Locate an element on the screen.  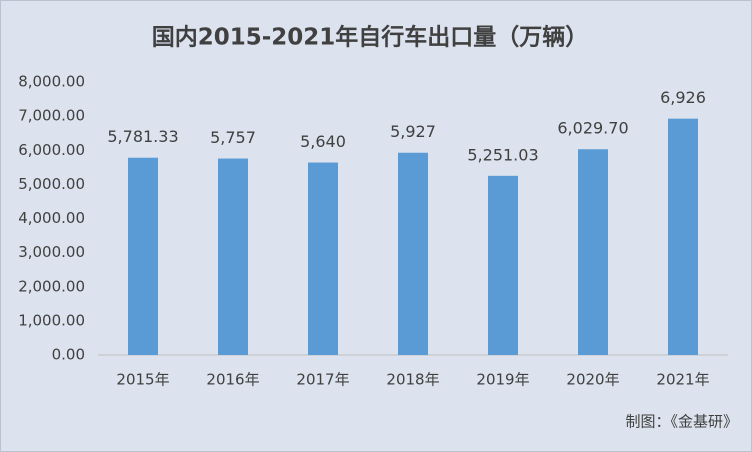
y-tick-label: 4,000.00 is located at coordinates (51, 218).